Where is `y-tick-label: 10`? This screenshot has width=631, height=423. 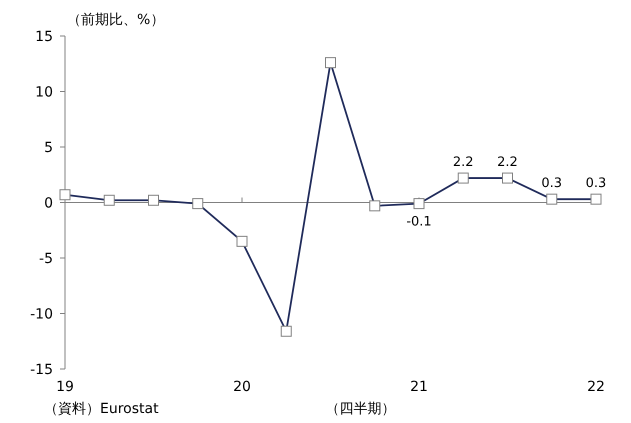 y-tick-label: 10 is located at coordinates (44, 92).